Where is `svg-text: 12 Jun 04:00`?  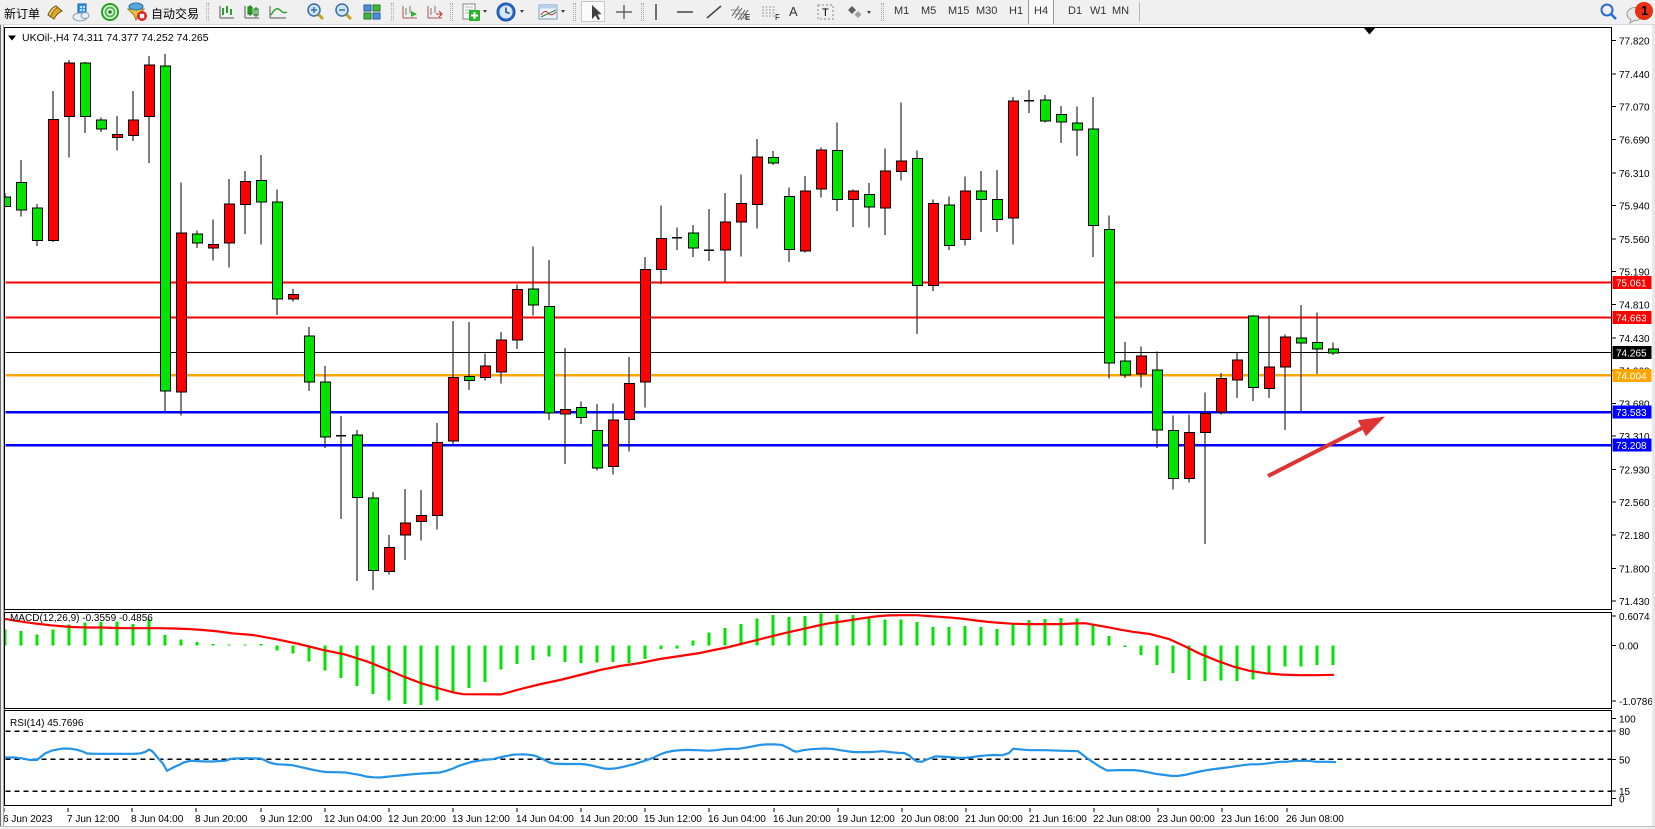 svg-text: 12 Jun 04:00 is located at coordinates (353, 819).